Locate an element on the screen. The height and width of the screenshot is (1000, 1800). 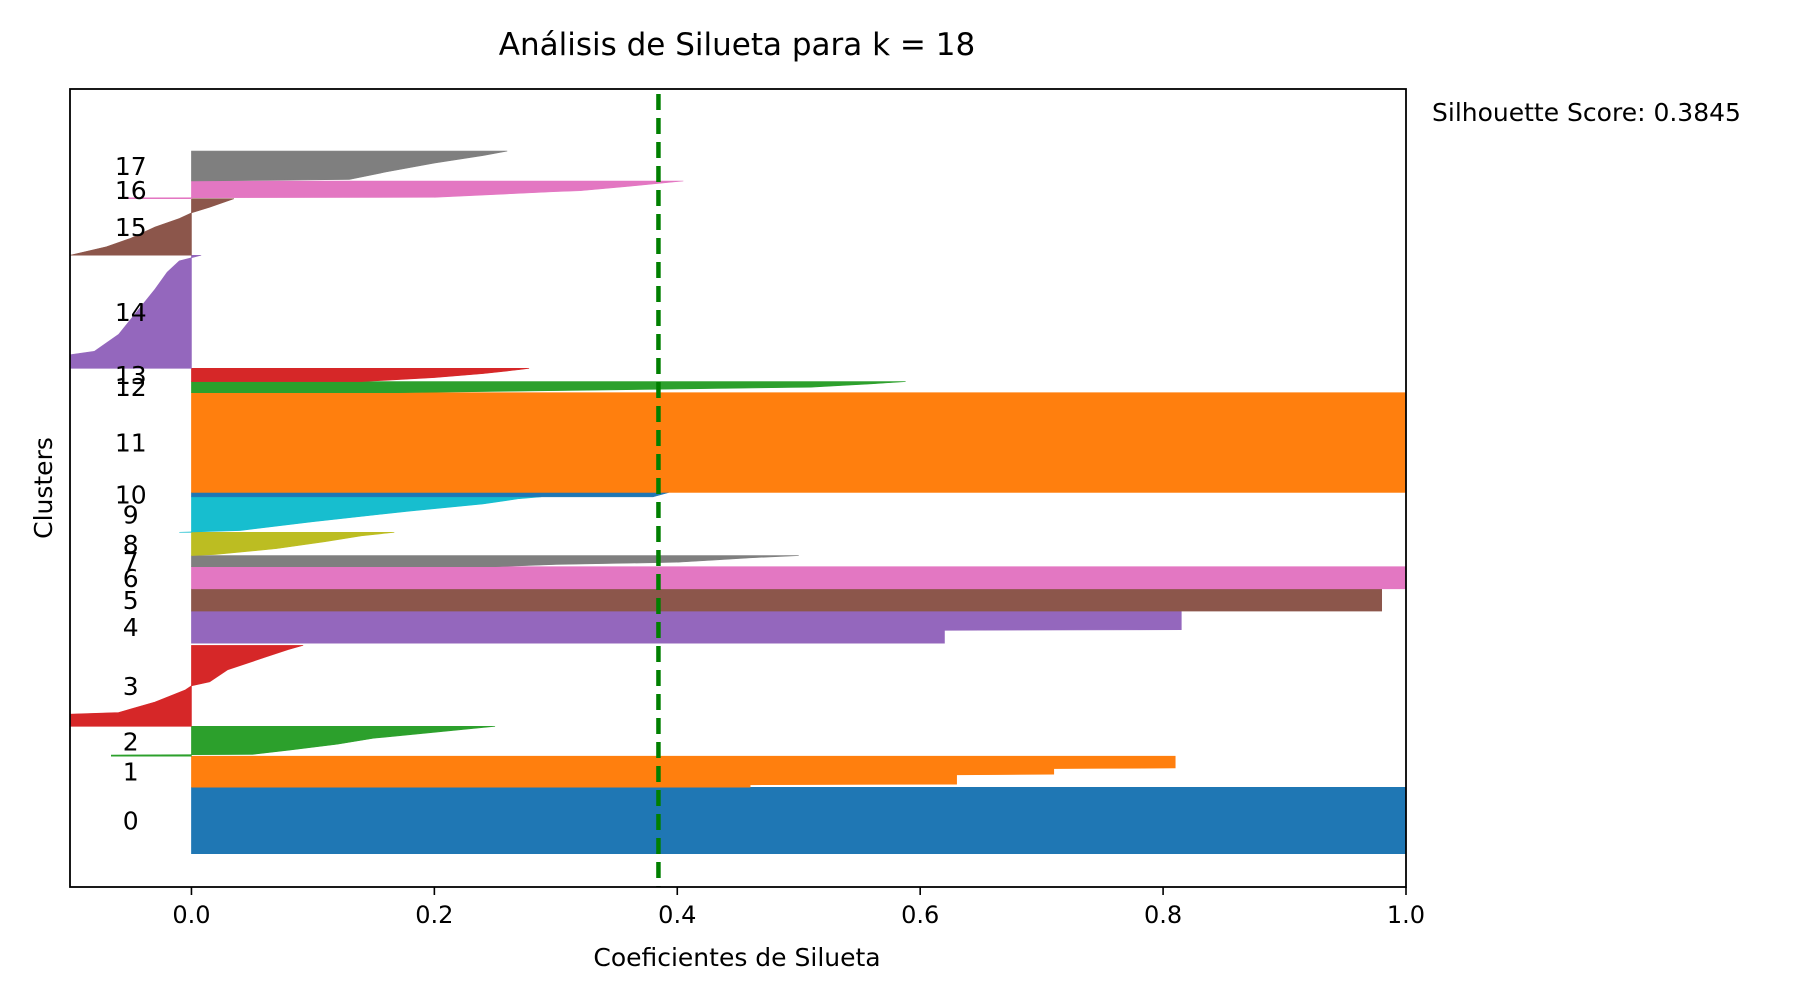
x-tick-label: 0.8 is located at coordinates (1163, 915).